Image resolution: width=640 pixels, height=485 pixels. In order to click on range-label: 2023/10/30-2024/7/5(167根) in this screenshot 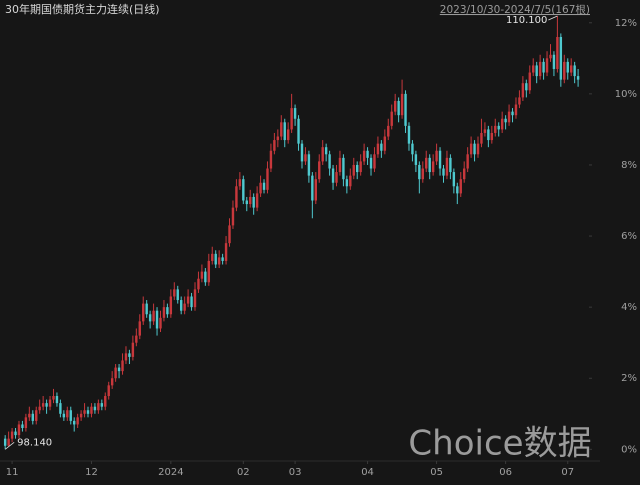, I will do `click(515, 9)`.